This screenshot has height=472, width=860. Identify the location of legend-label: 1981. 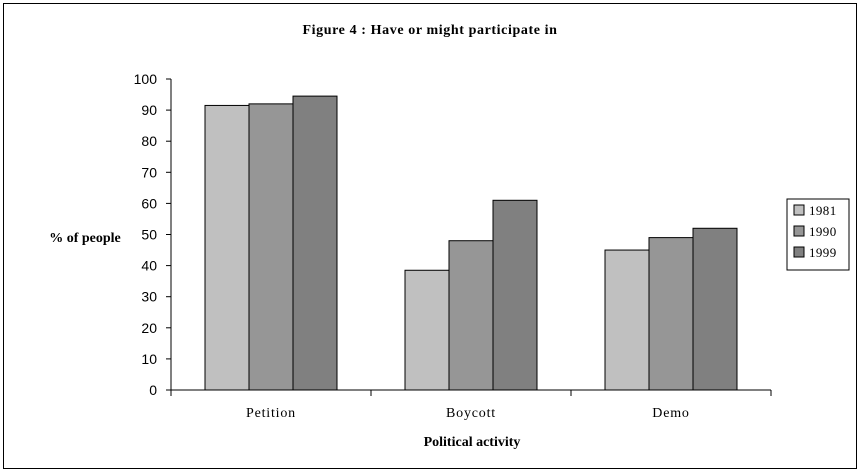
(823, 210).